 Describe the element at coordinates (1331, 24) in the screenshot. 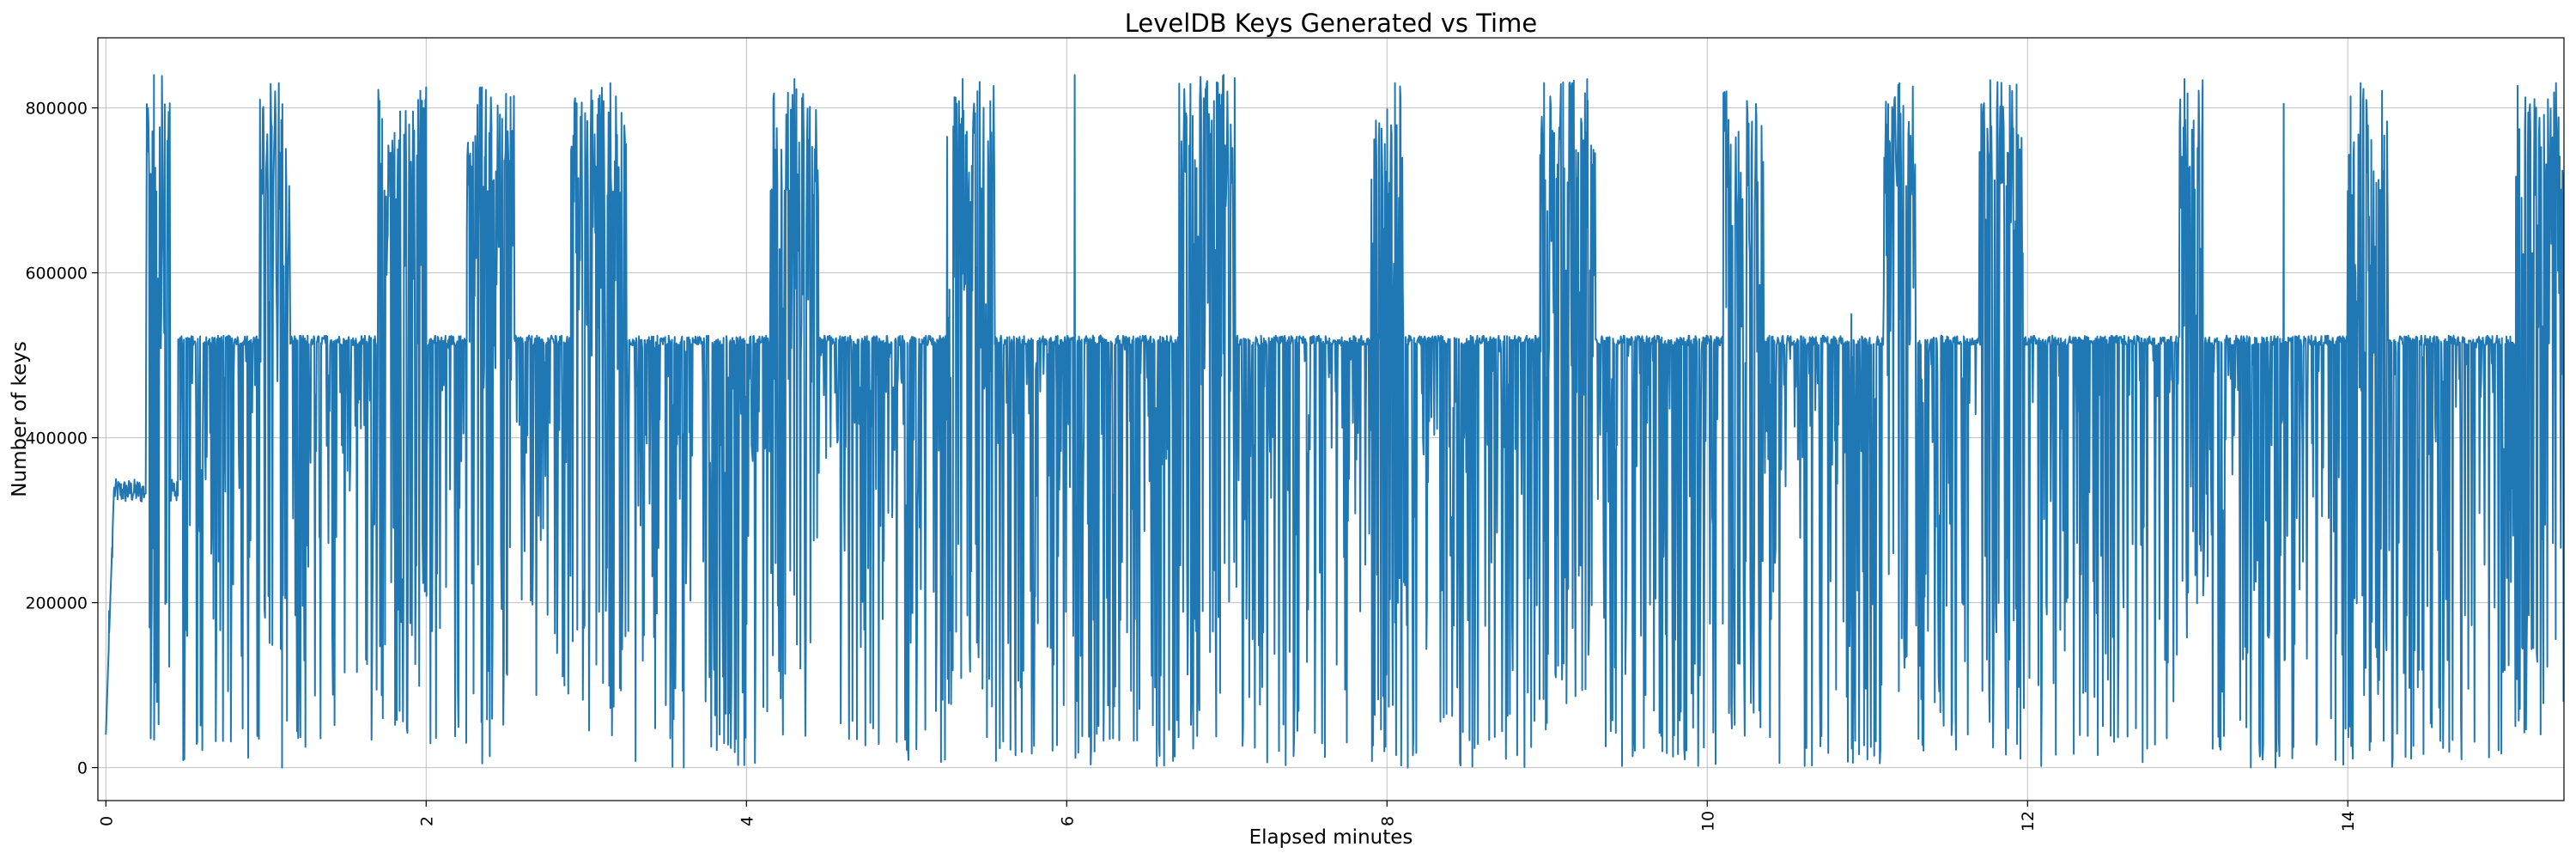

I see `chart-title: LevelDB Keys Generated vs Time` at that location.